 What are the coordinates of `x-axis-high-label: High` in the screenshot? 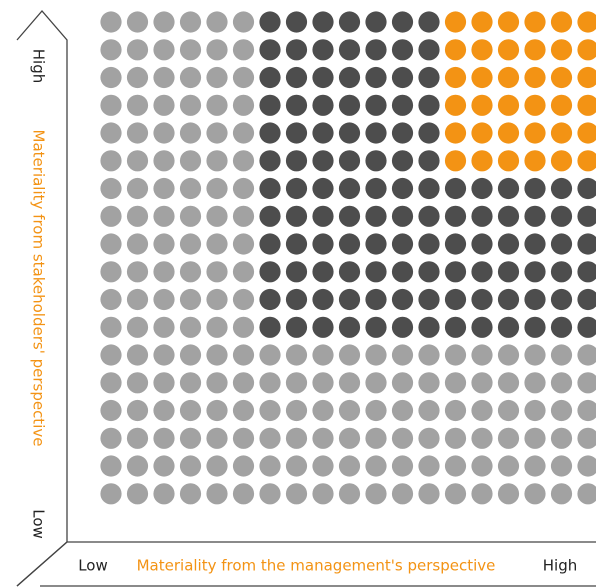 It's located at (560, 566).